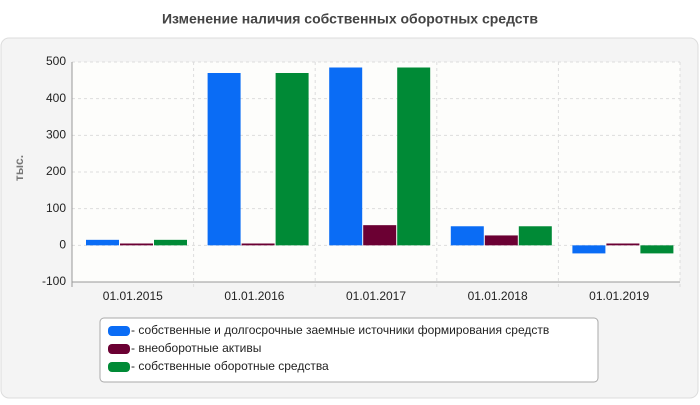 The width and height of the screenshot is (700, 405). What do you see at coordinates (133, 296) in the screenshot?
I see `x-tick-label: 01.01.2015` at bounding box center [133, 296].